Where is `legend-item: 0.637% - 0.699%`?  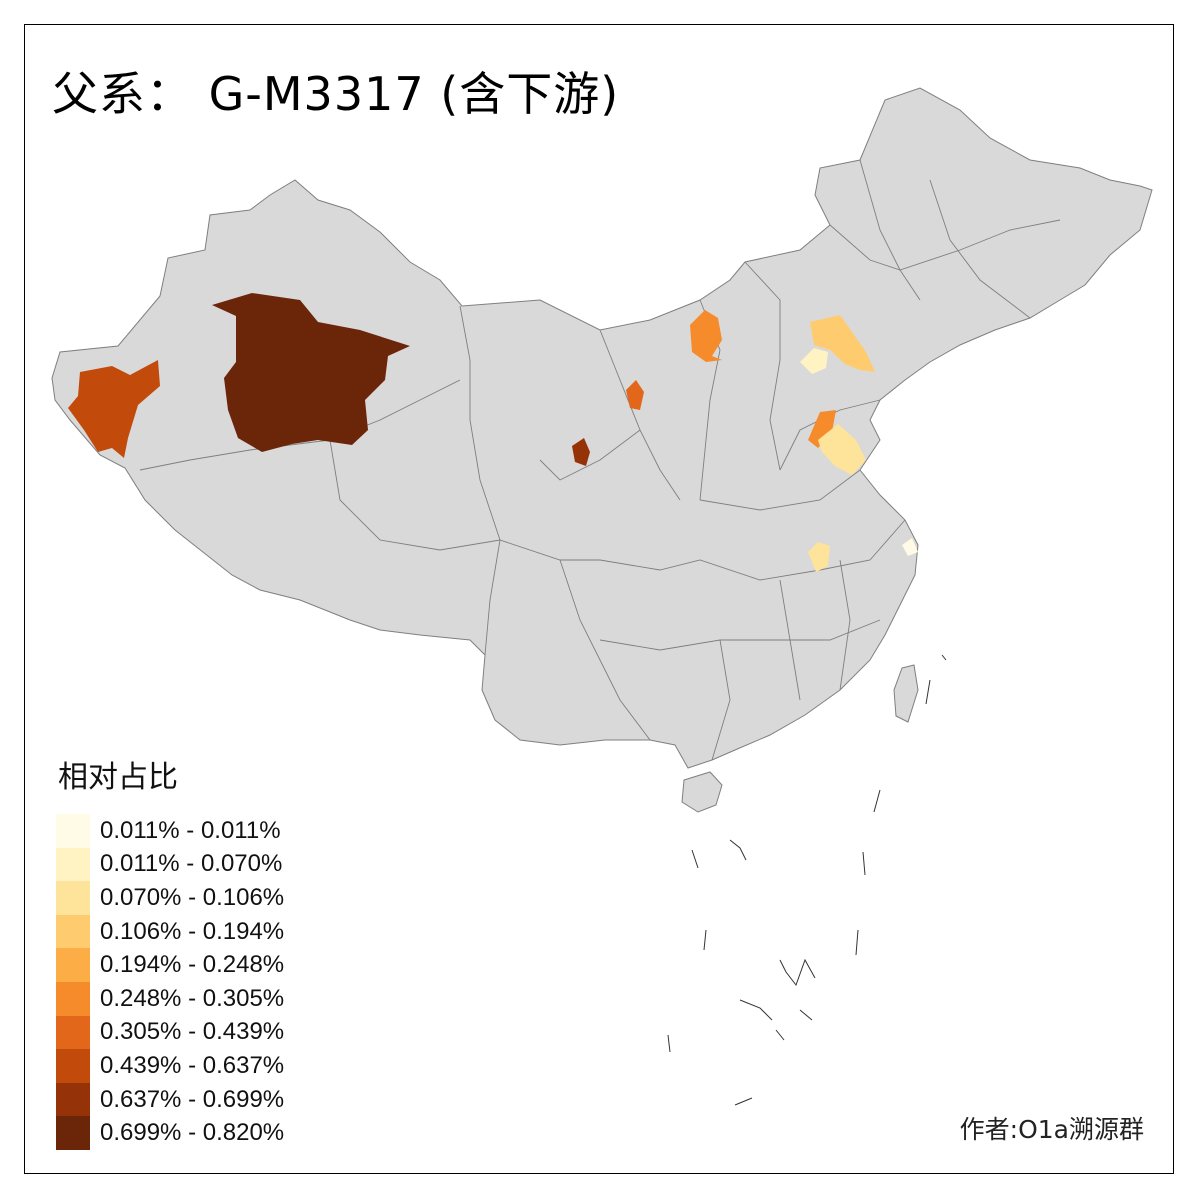
legend-item: 0.637% - 0.699% is located at coordinates (170, 1099).